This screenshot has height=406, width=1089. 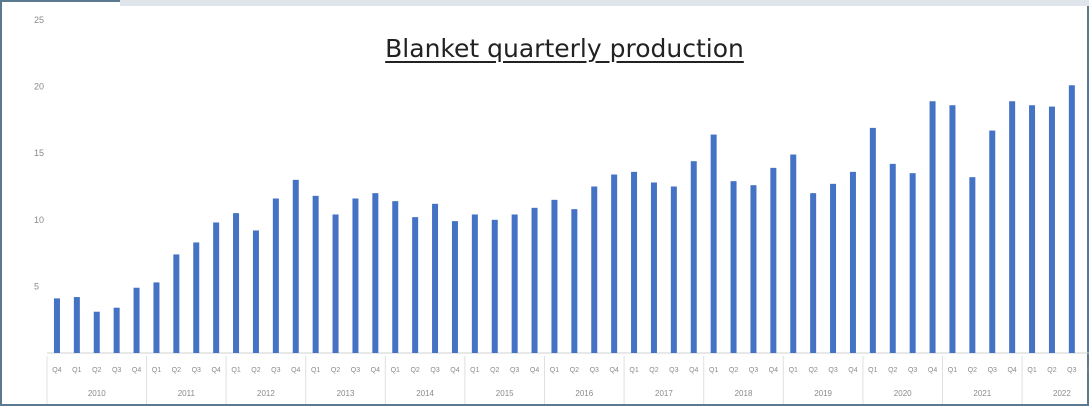 What do you see at coordinates (97, 393) in the screenshot?
I see `year-tick-label: 2010` at bounding box center [97, 393].